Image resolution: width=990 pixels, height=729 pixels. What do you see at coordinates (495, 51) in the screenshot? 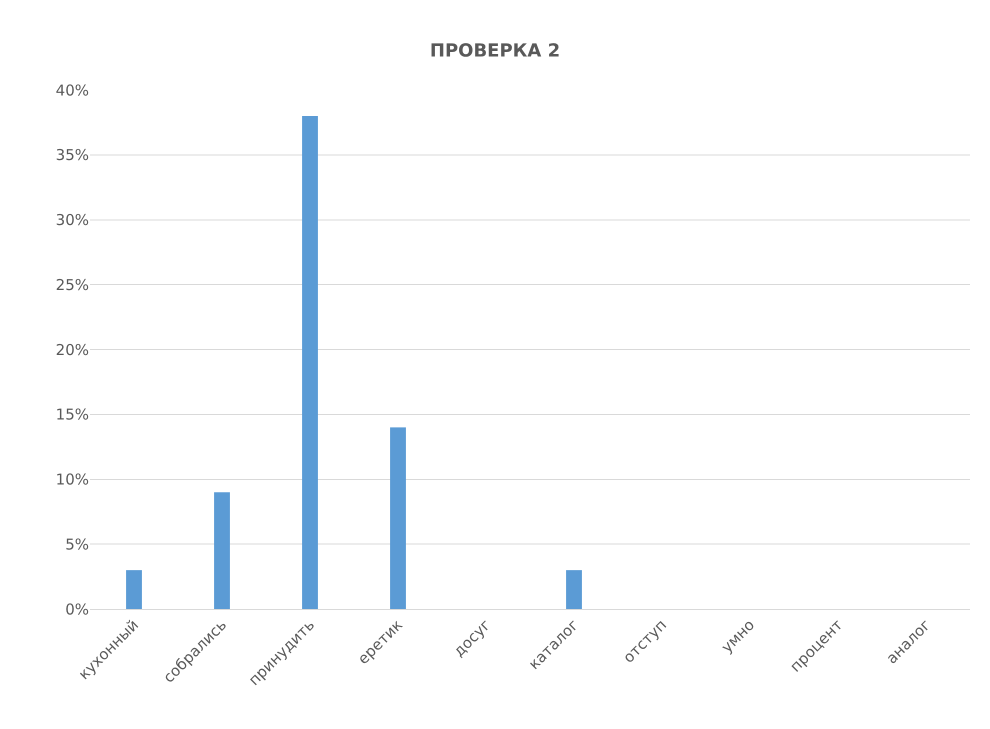
I see `chart-title: ПРОВЕРКА 2` at bounding box center [495, 51].